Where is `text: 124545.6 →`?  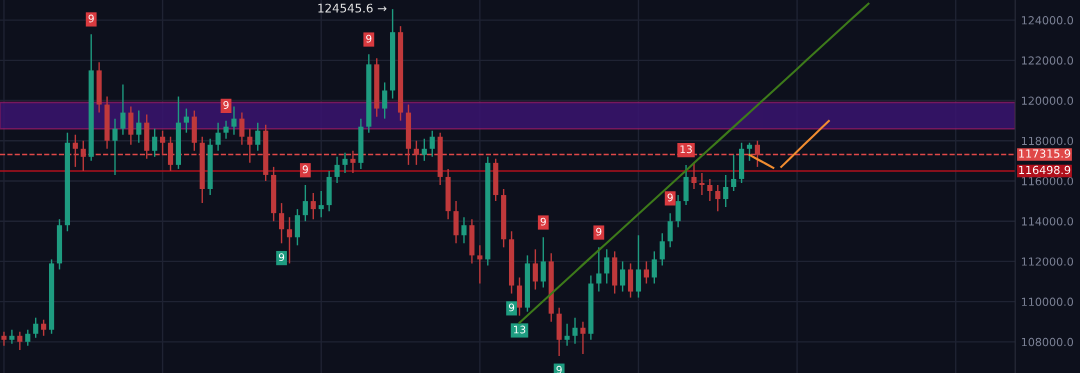 text: 124545.6 → is located at coordinates (352, 8).